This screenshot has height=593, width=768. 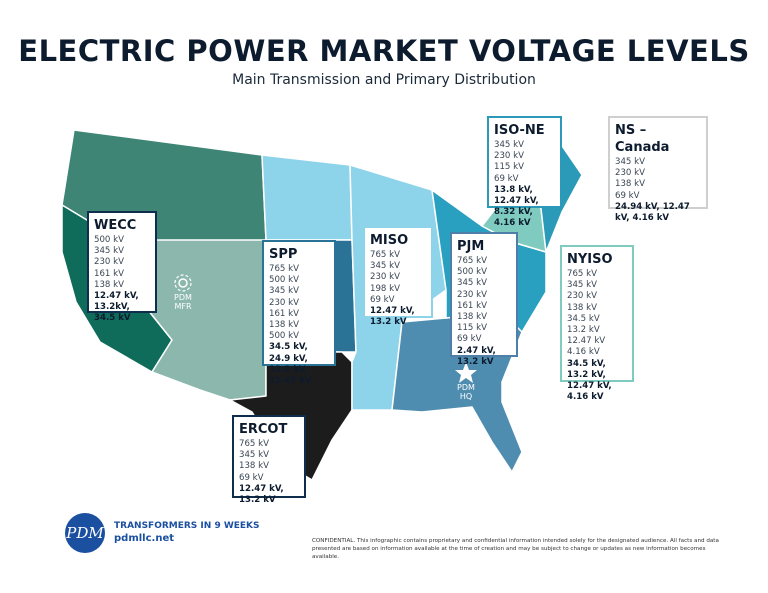 What do you see at coordinates (652, 212) in the screenshot?
I see `distribution-levels: 24.94 kV, 12.47 kV, 4.16 kV` at bounding box center [652, 212].